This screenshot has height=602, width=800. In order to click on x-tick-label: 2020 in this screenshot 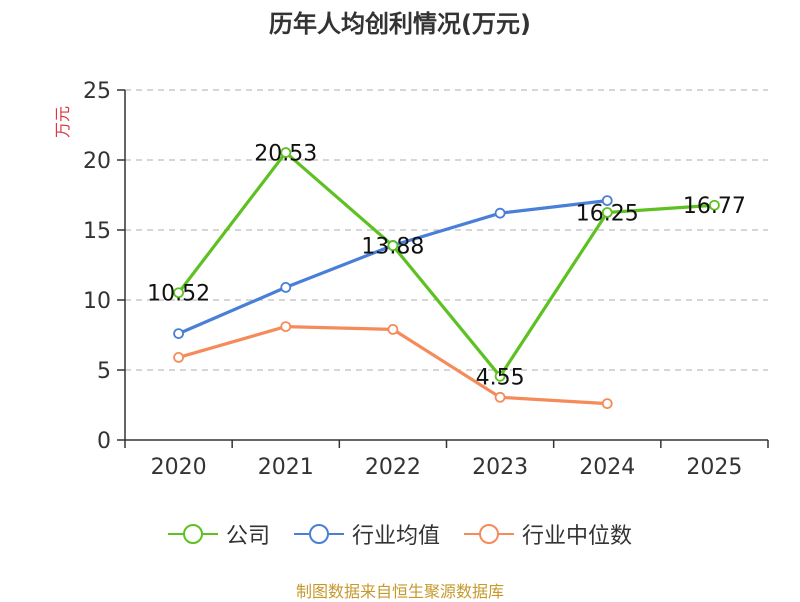, I will do `click(179, 467)`.